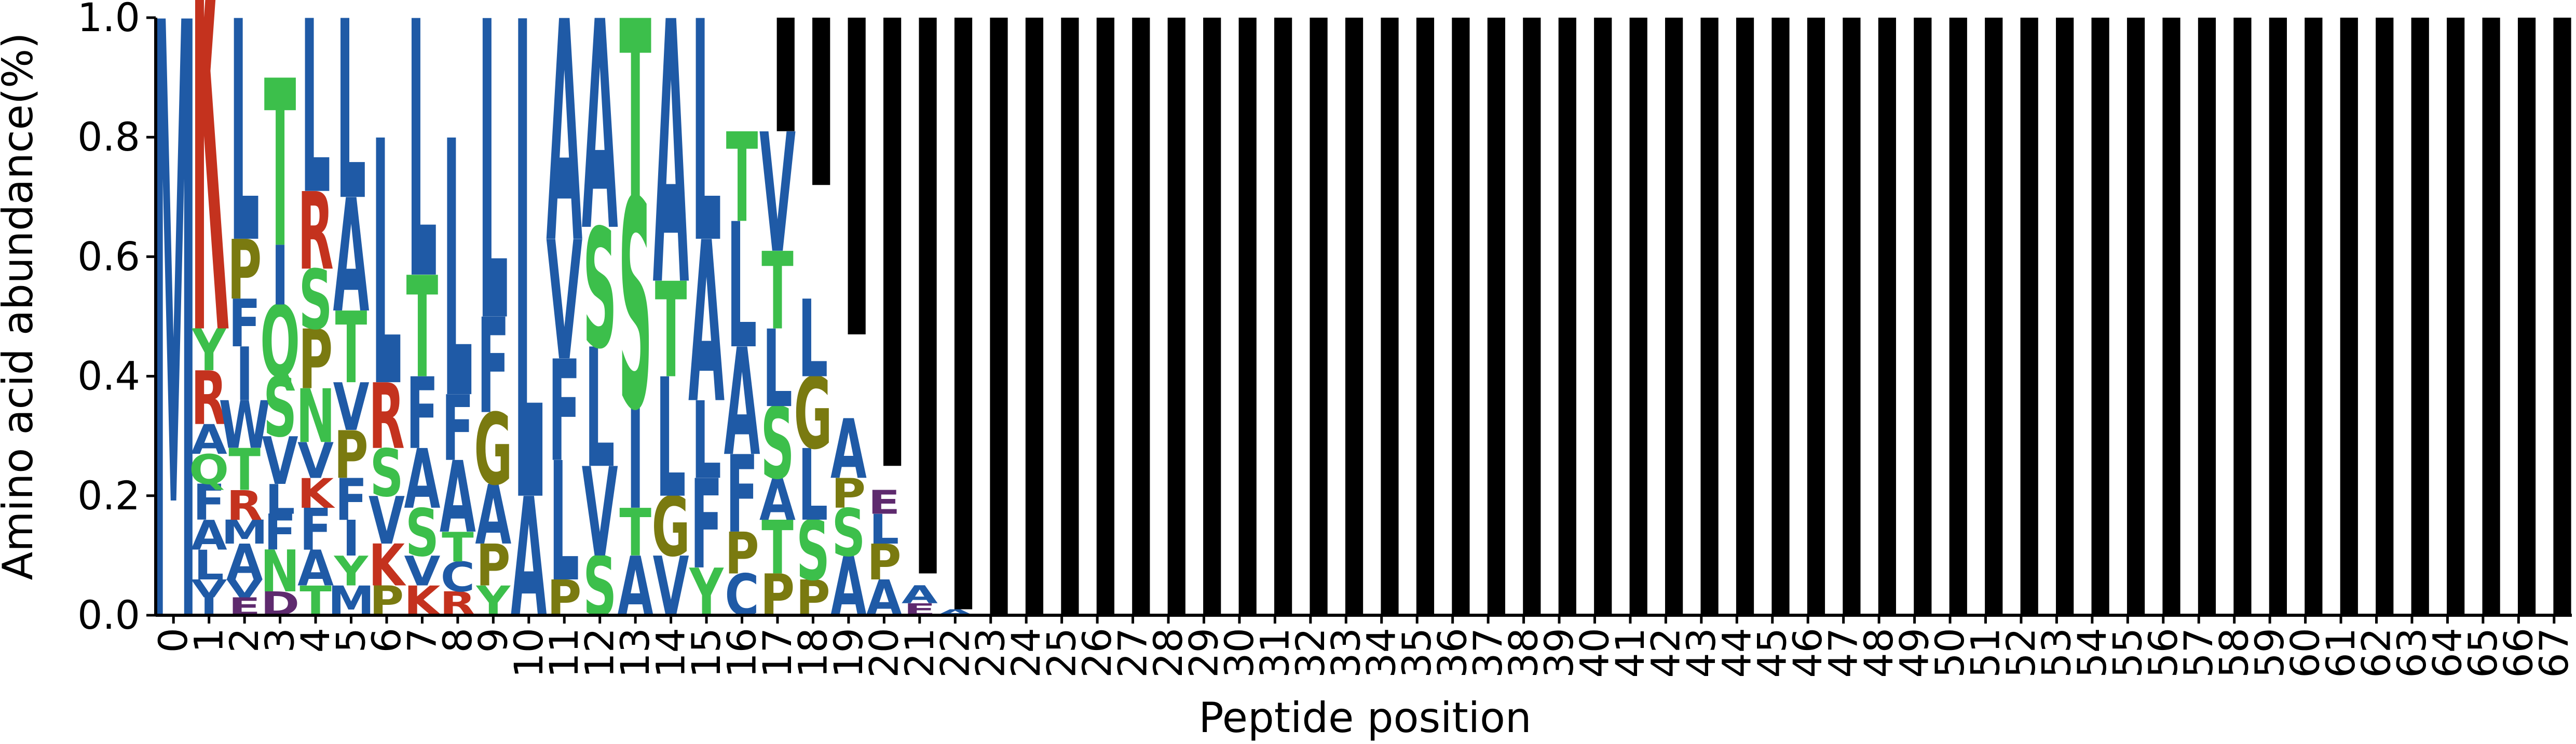  What do you see at coordinates (2518, 653) in the screenshot?
I see `x-tick-label: 66` at bounding box center [2518, 653].